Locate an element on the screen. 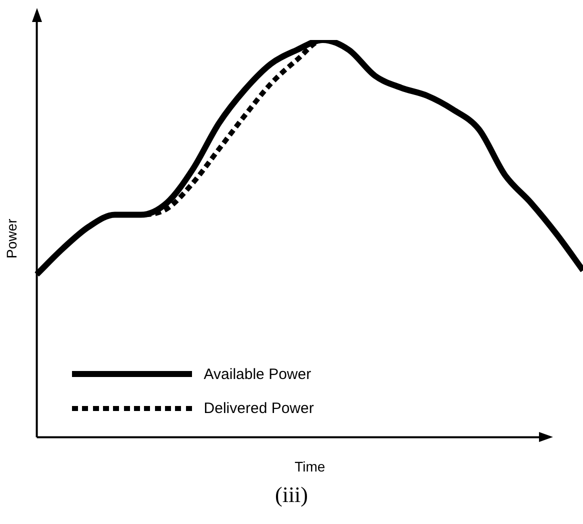  x-axis-title: Time is located at coordinates (310, 466).